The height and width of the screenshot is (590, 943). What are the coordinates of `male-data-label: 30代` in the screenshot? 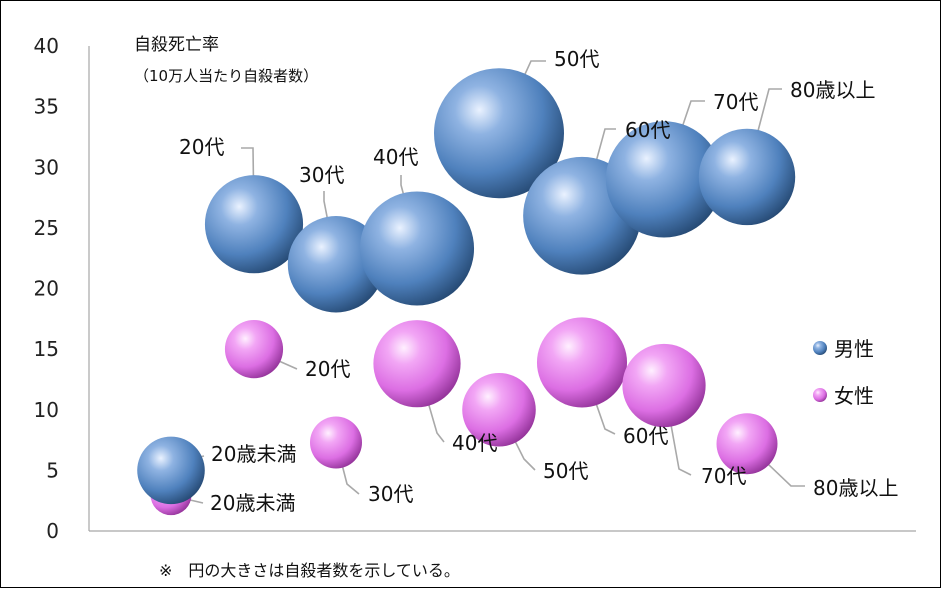 It's located at (321, 175).